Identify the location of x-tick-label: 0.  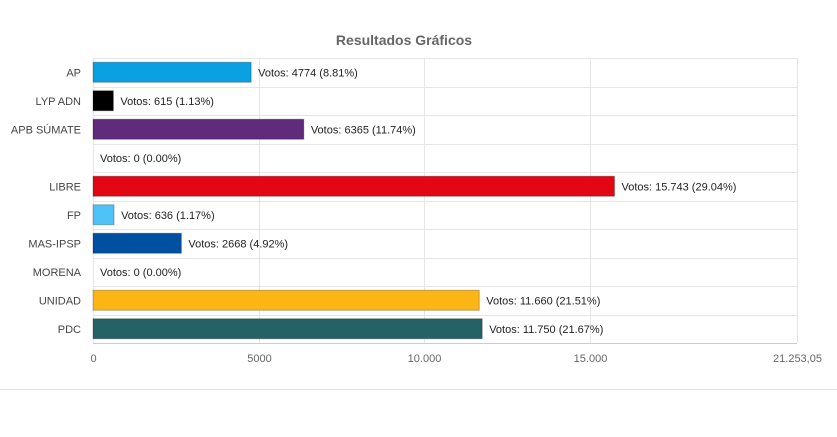
(93, 359).